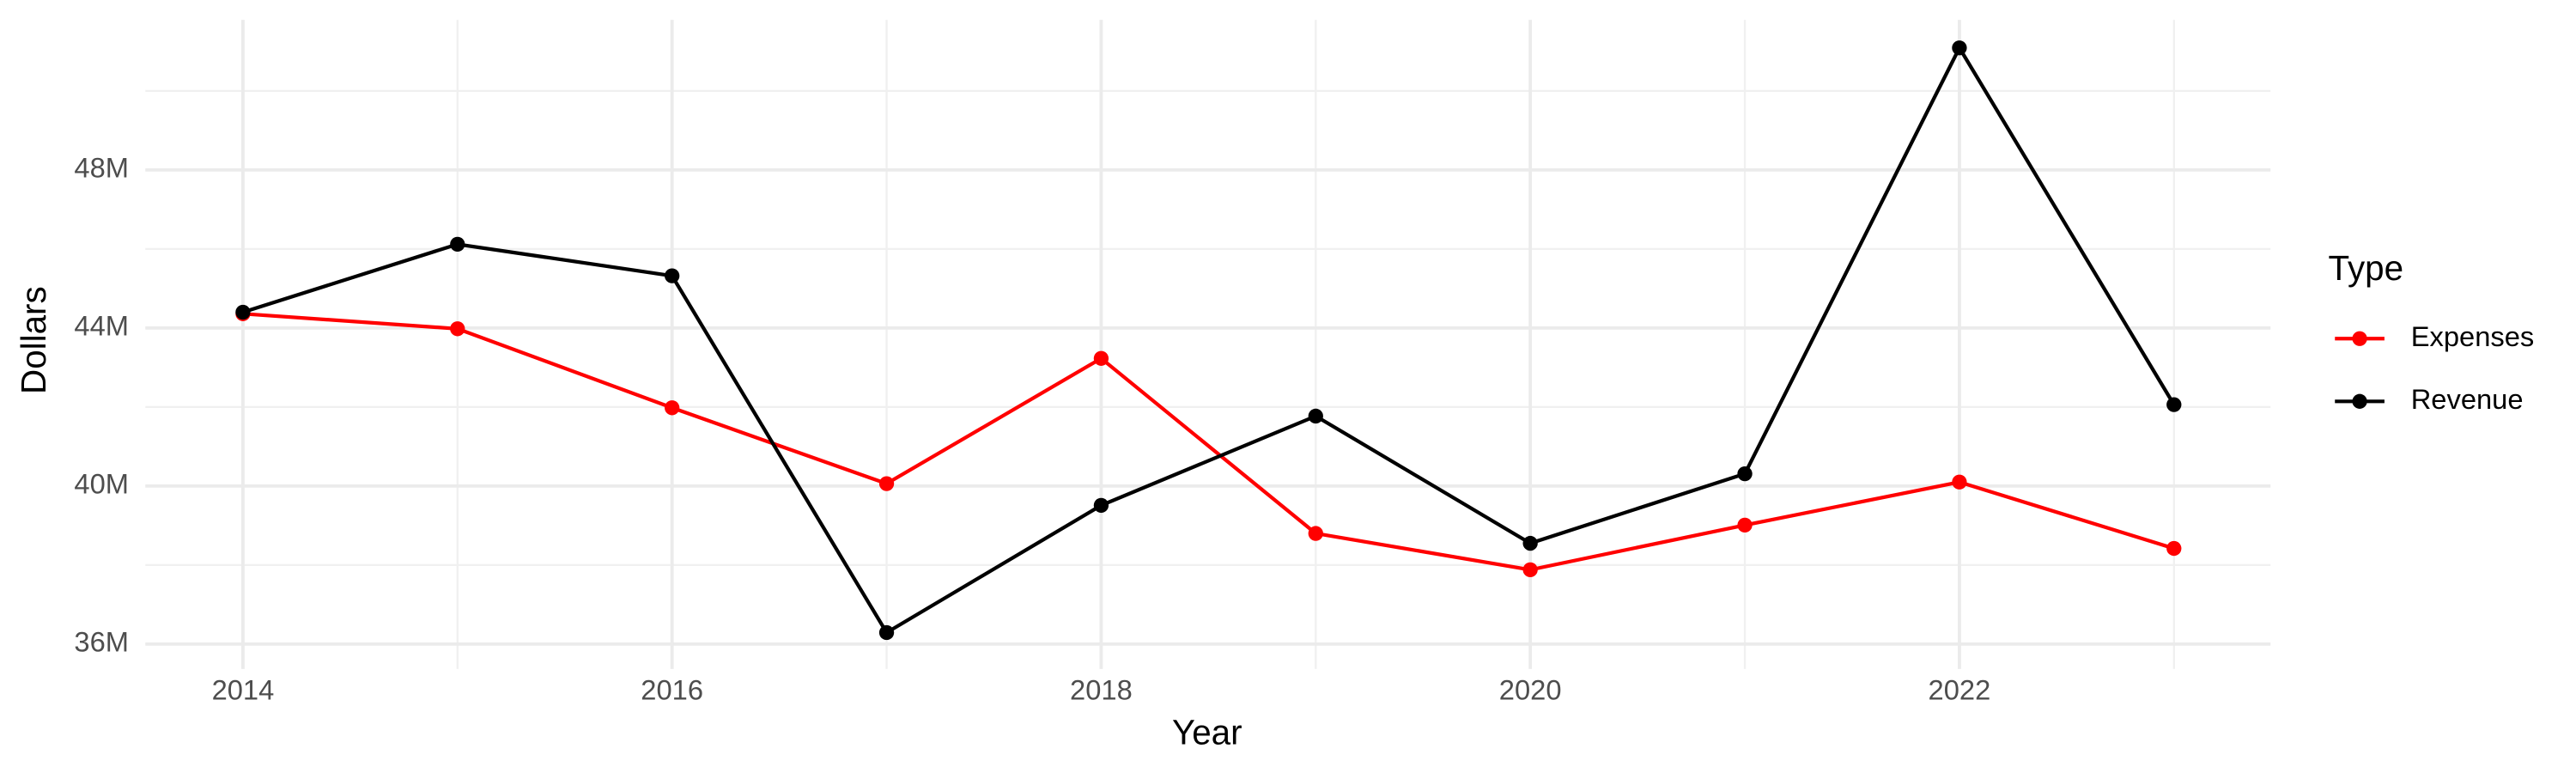 The height and width of the screenshot is (773, 2576). What do you see at coordinates (101, 168) in the screenshot?
I see `y-tick-label: 48M` at bounding box center [101, 168].